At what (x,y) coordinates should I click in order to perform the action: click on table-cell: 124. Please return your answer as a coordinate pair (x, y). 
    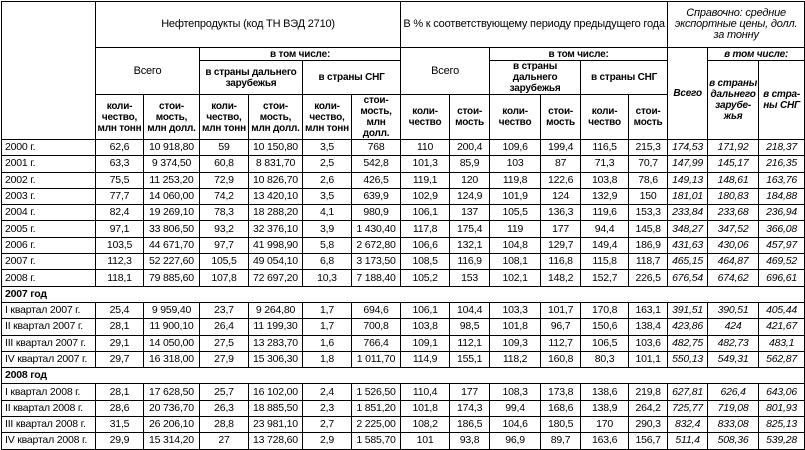
    Looking at the image, I should click on (561, 196).